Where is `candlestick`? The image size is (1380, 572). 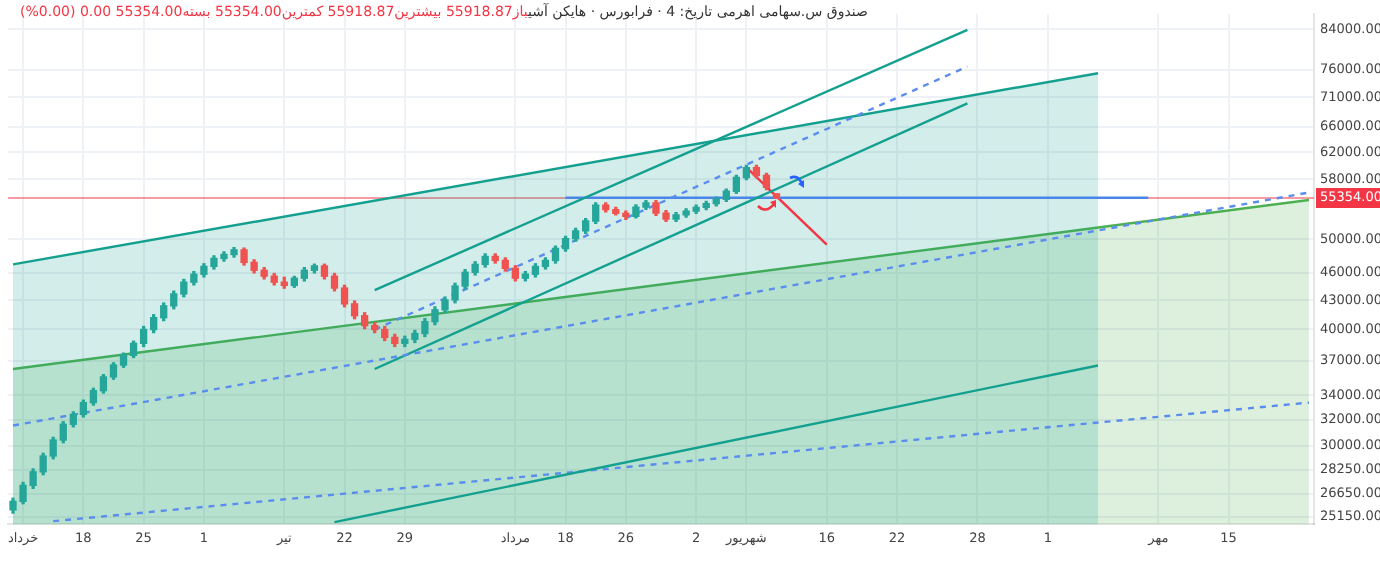 candlestick is located at coordinates (776, 196).